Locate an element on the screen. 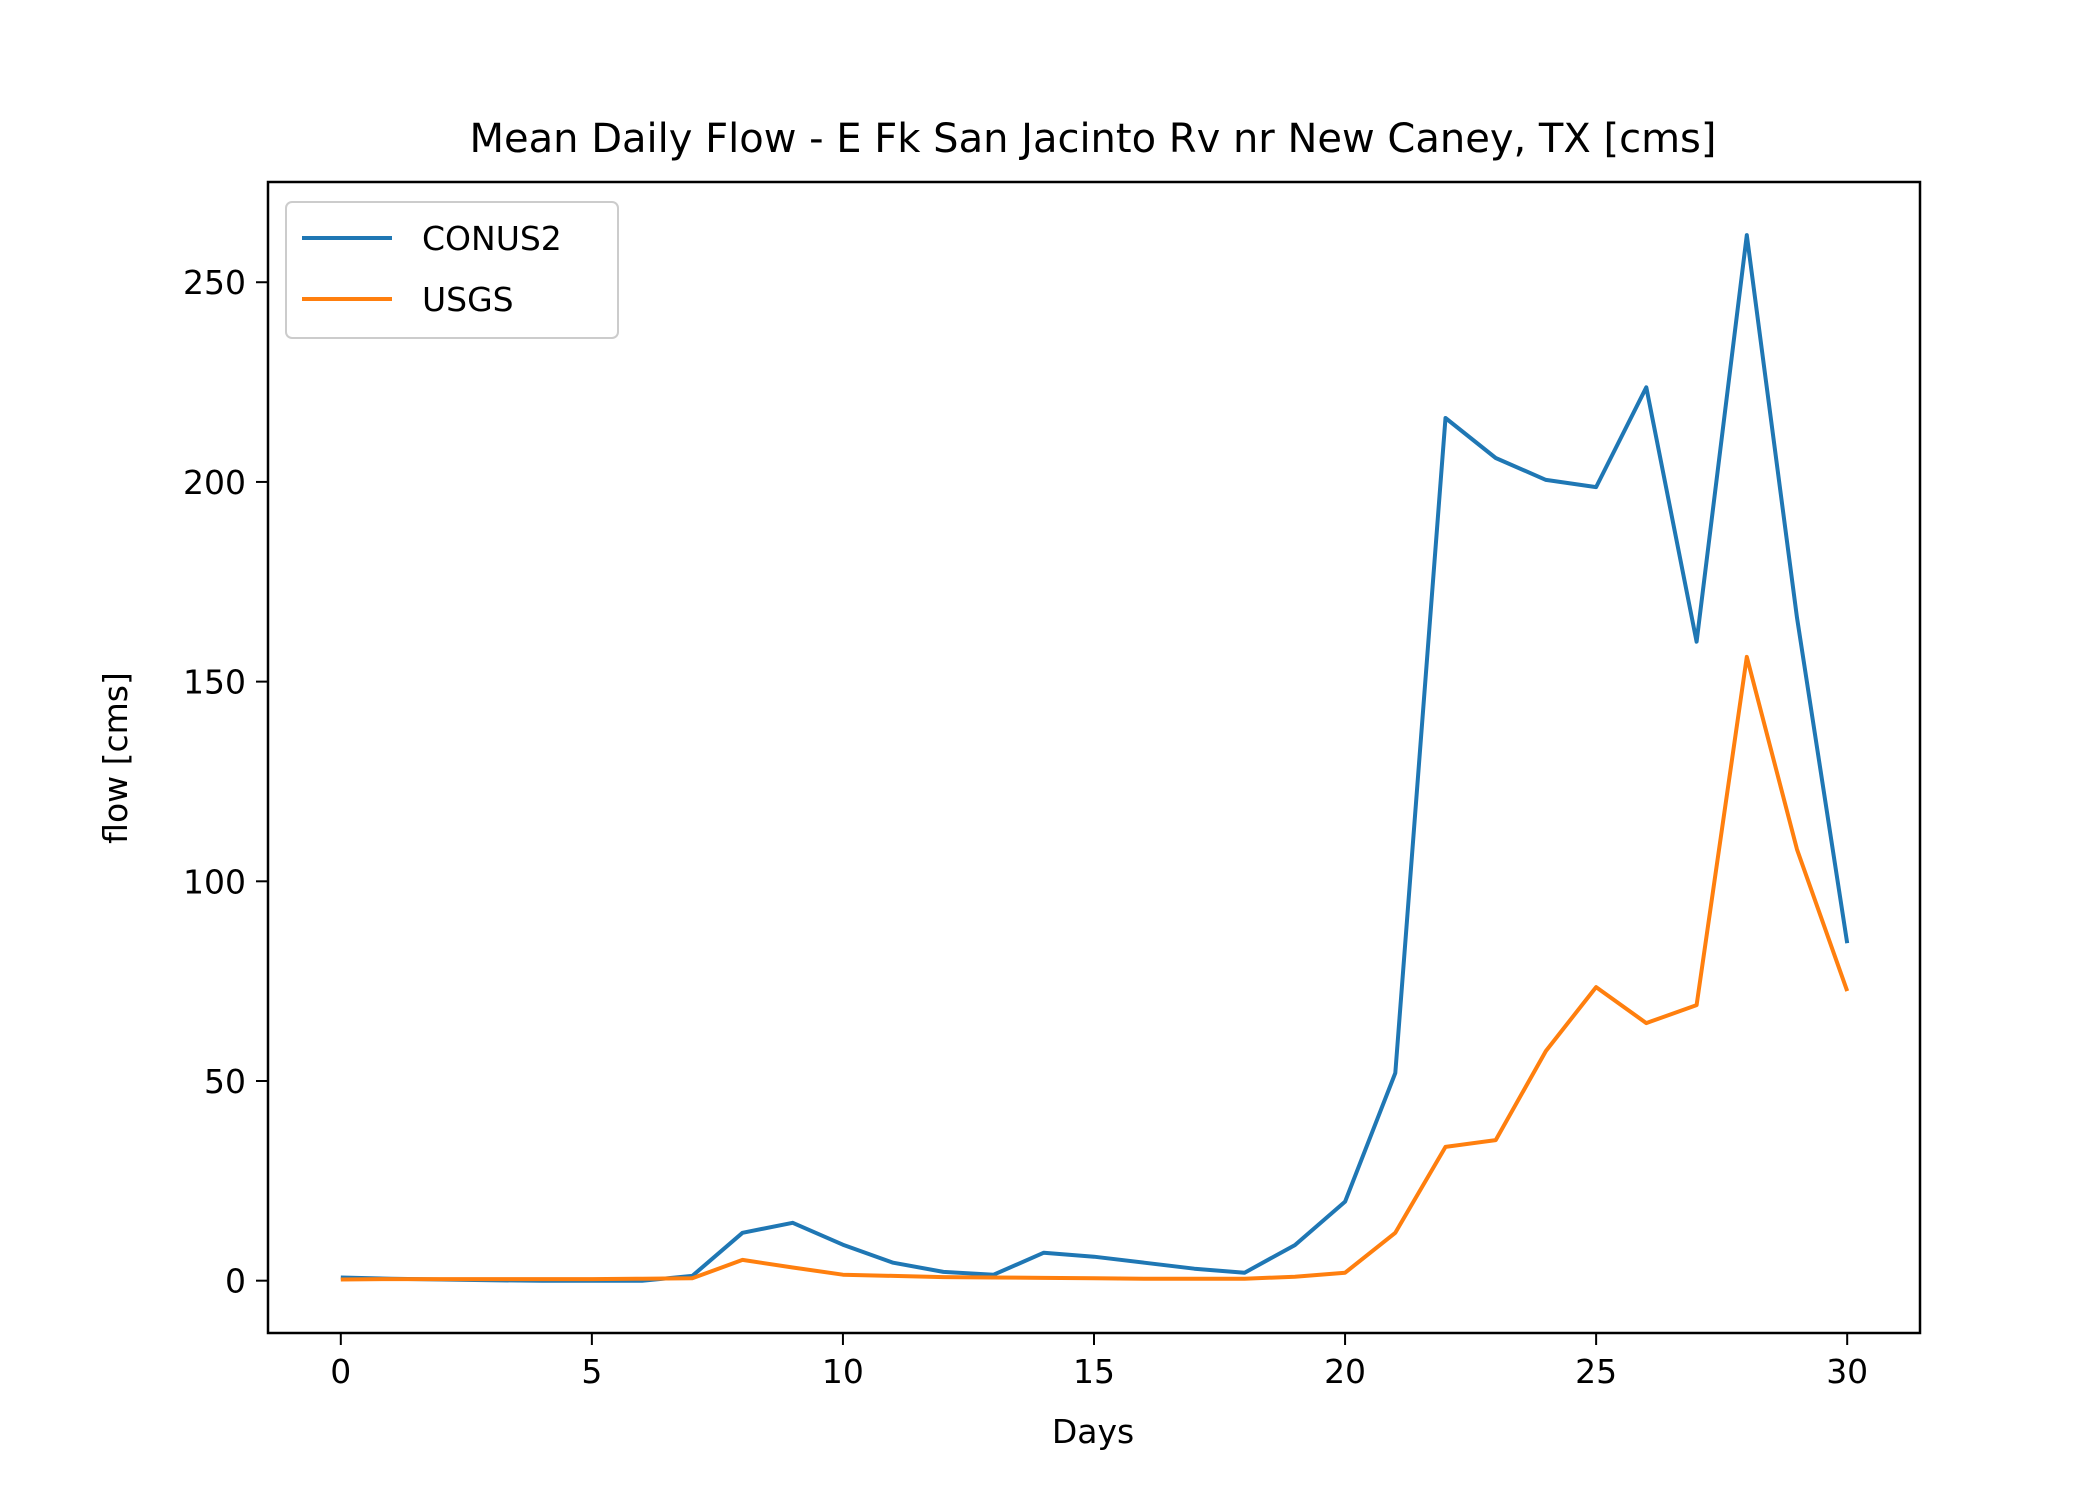 The width and height of the screenshot is (2100, 1500). y-tick-label: 200 is located at coordinates (214, 482).